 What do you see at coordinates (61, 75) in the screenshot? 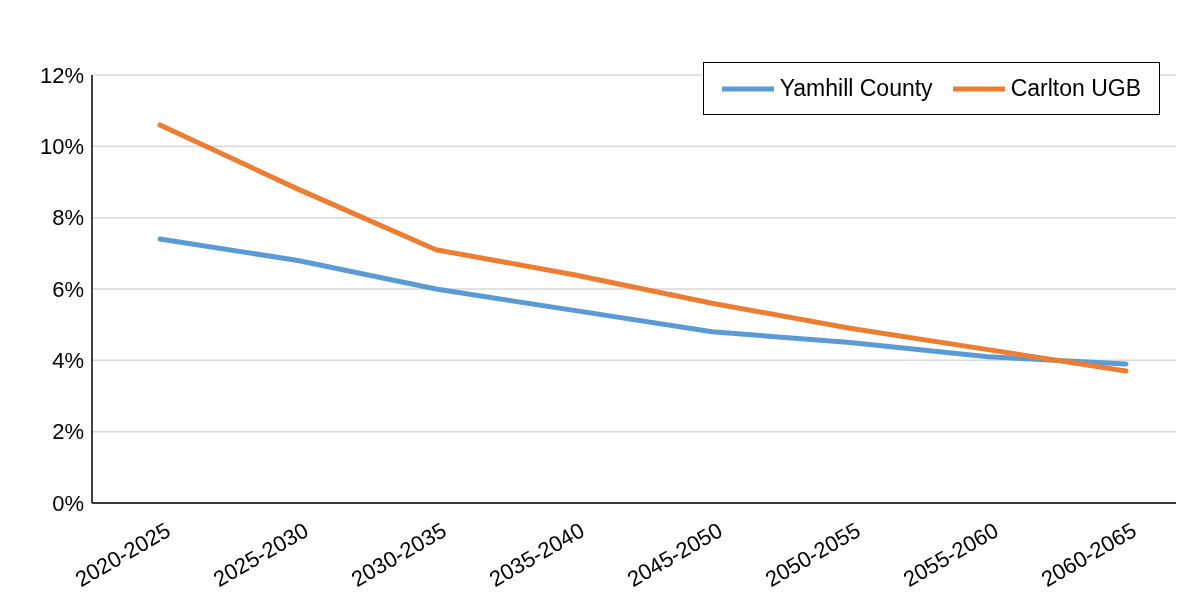
I see `y-tick-label: 12%` at bounding box center [61, 75].